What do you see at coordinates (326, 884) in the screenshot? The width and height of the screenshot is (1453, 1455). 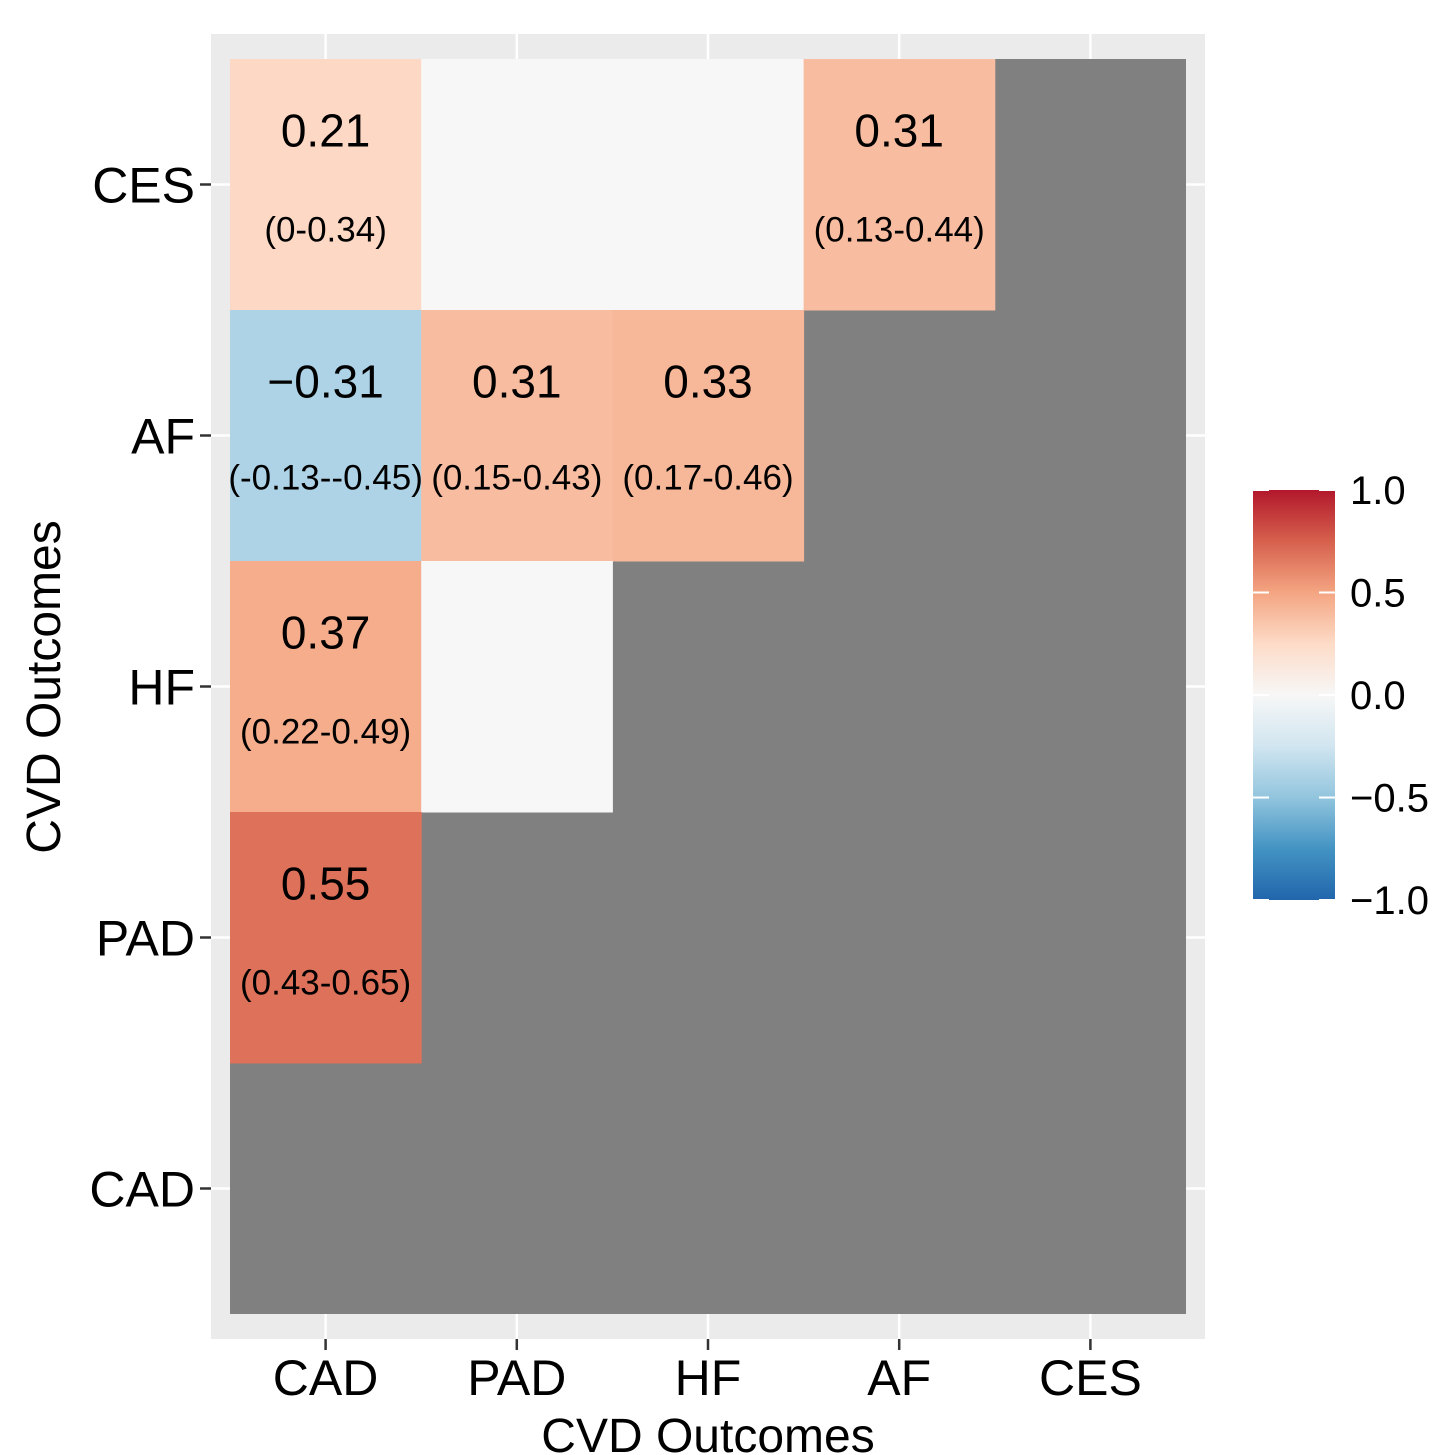 I see `cell-value-label: 0.55` at bounding box center [326, 884].